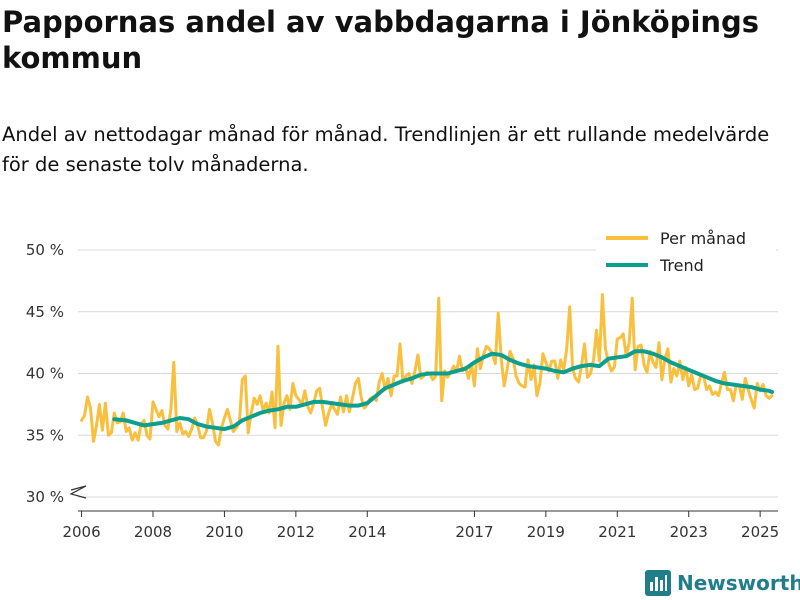  What do you see at coordinates (689, 532) in the screenshot?
I see `x-tick-label: 2023` at bounding box center [689, 532].